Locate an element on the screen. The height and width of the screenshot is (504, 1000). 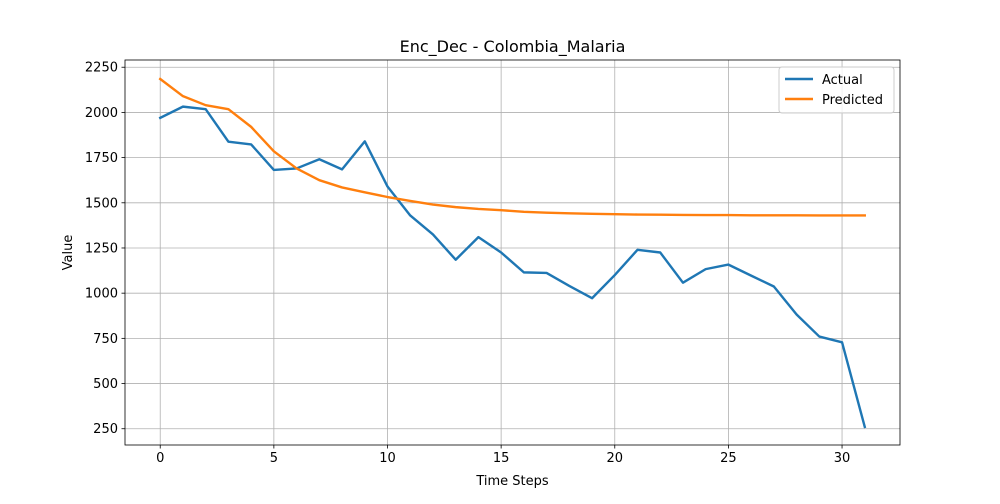
y-tick-label: 500 is located at coordinates (105, 384).